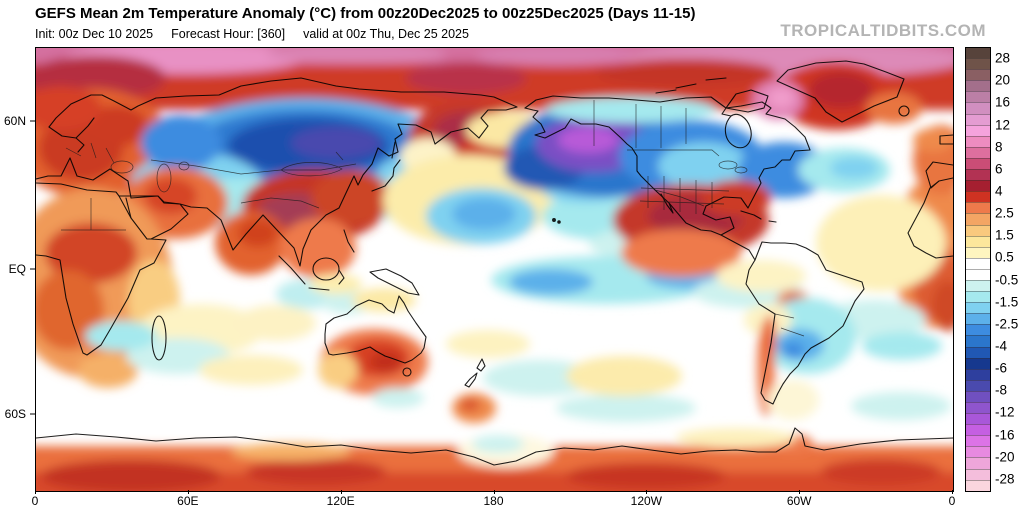 The height and width of the screenshot is (512, 1024). Describe the element at coordinates (1003, 80) in the screenshot. I see `colorbar-tick-label: 20` at that location.